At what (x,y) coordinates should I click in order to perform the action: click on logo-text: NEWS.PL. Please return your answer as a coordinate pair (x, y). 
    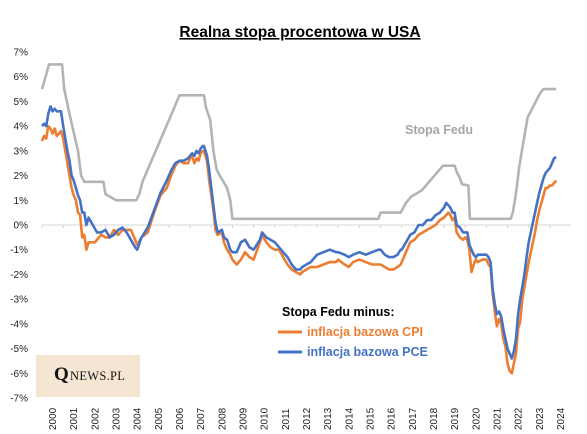
    Looking at the image, I should click on (98, 376).